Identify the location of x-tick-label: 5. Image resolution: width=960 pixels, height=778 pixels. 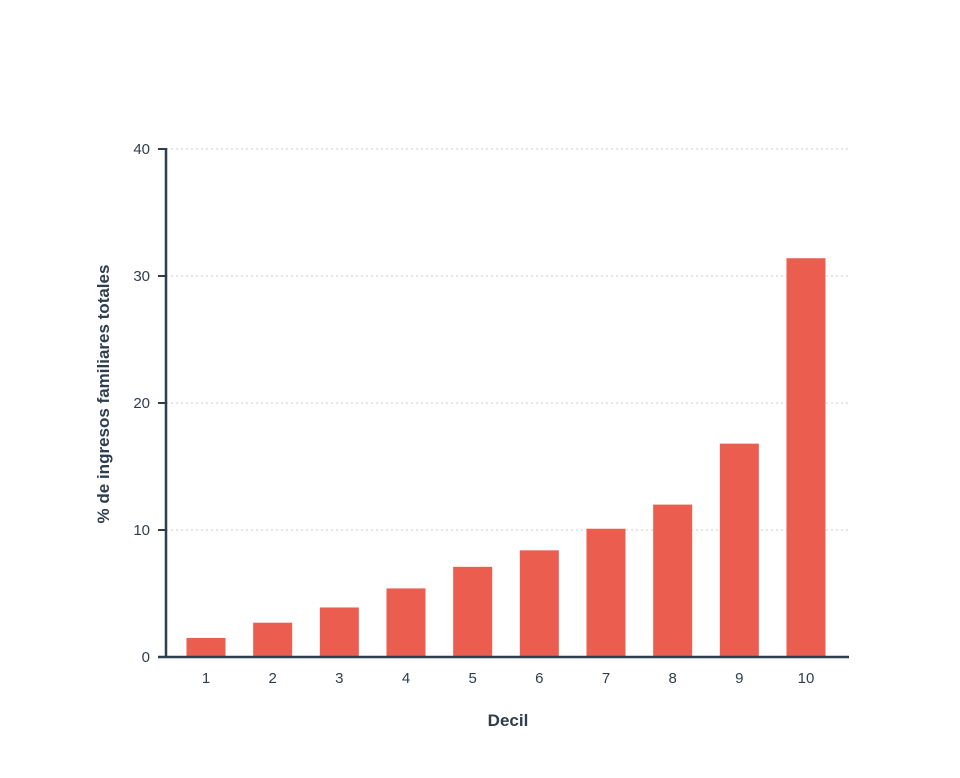
(472, 678).